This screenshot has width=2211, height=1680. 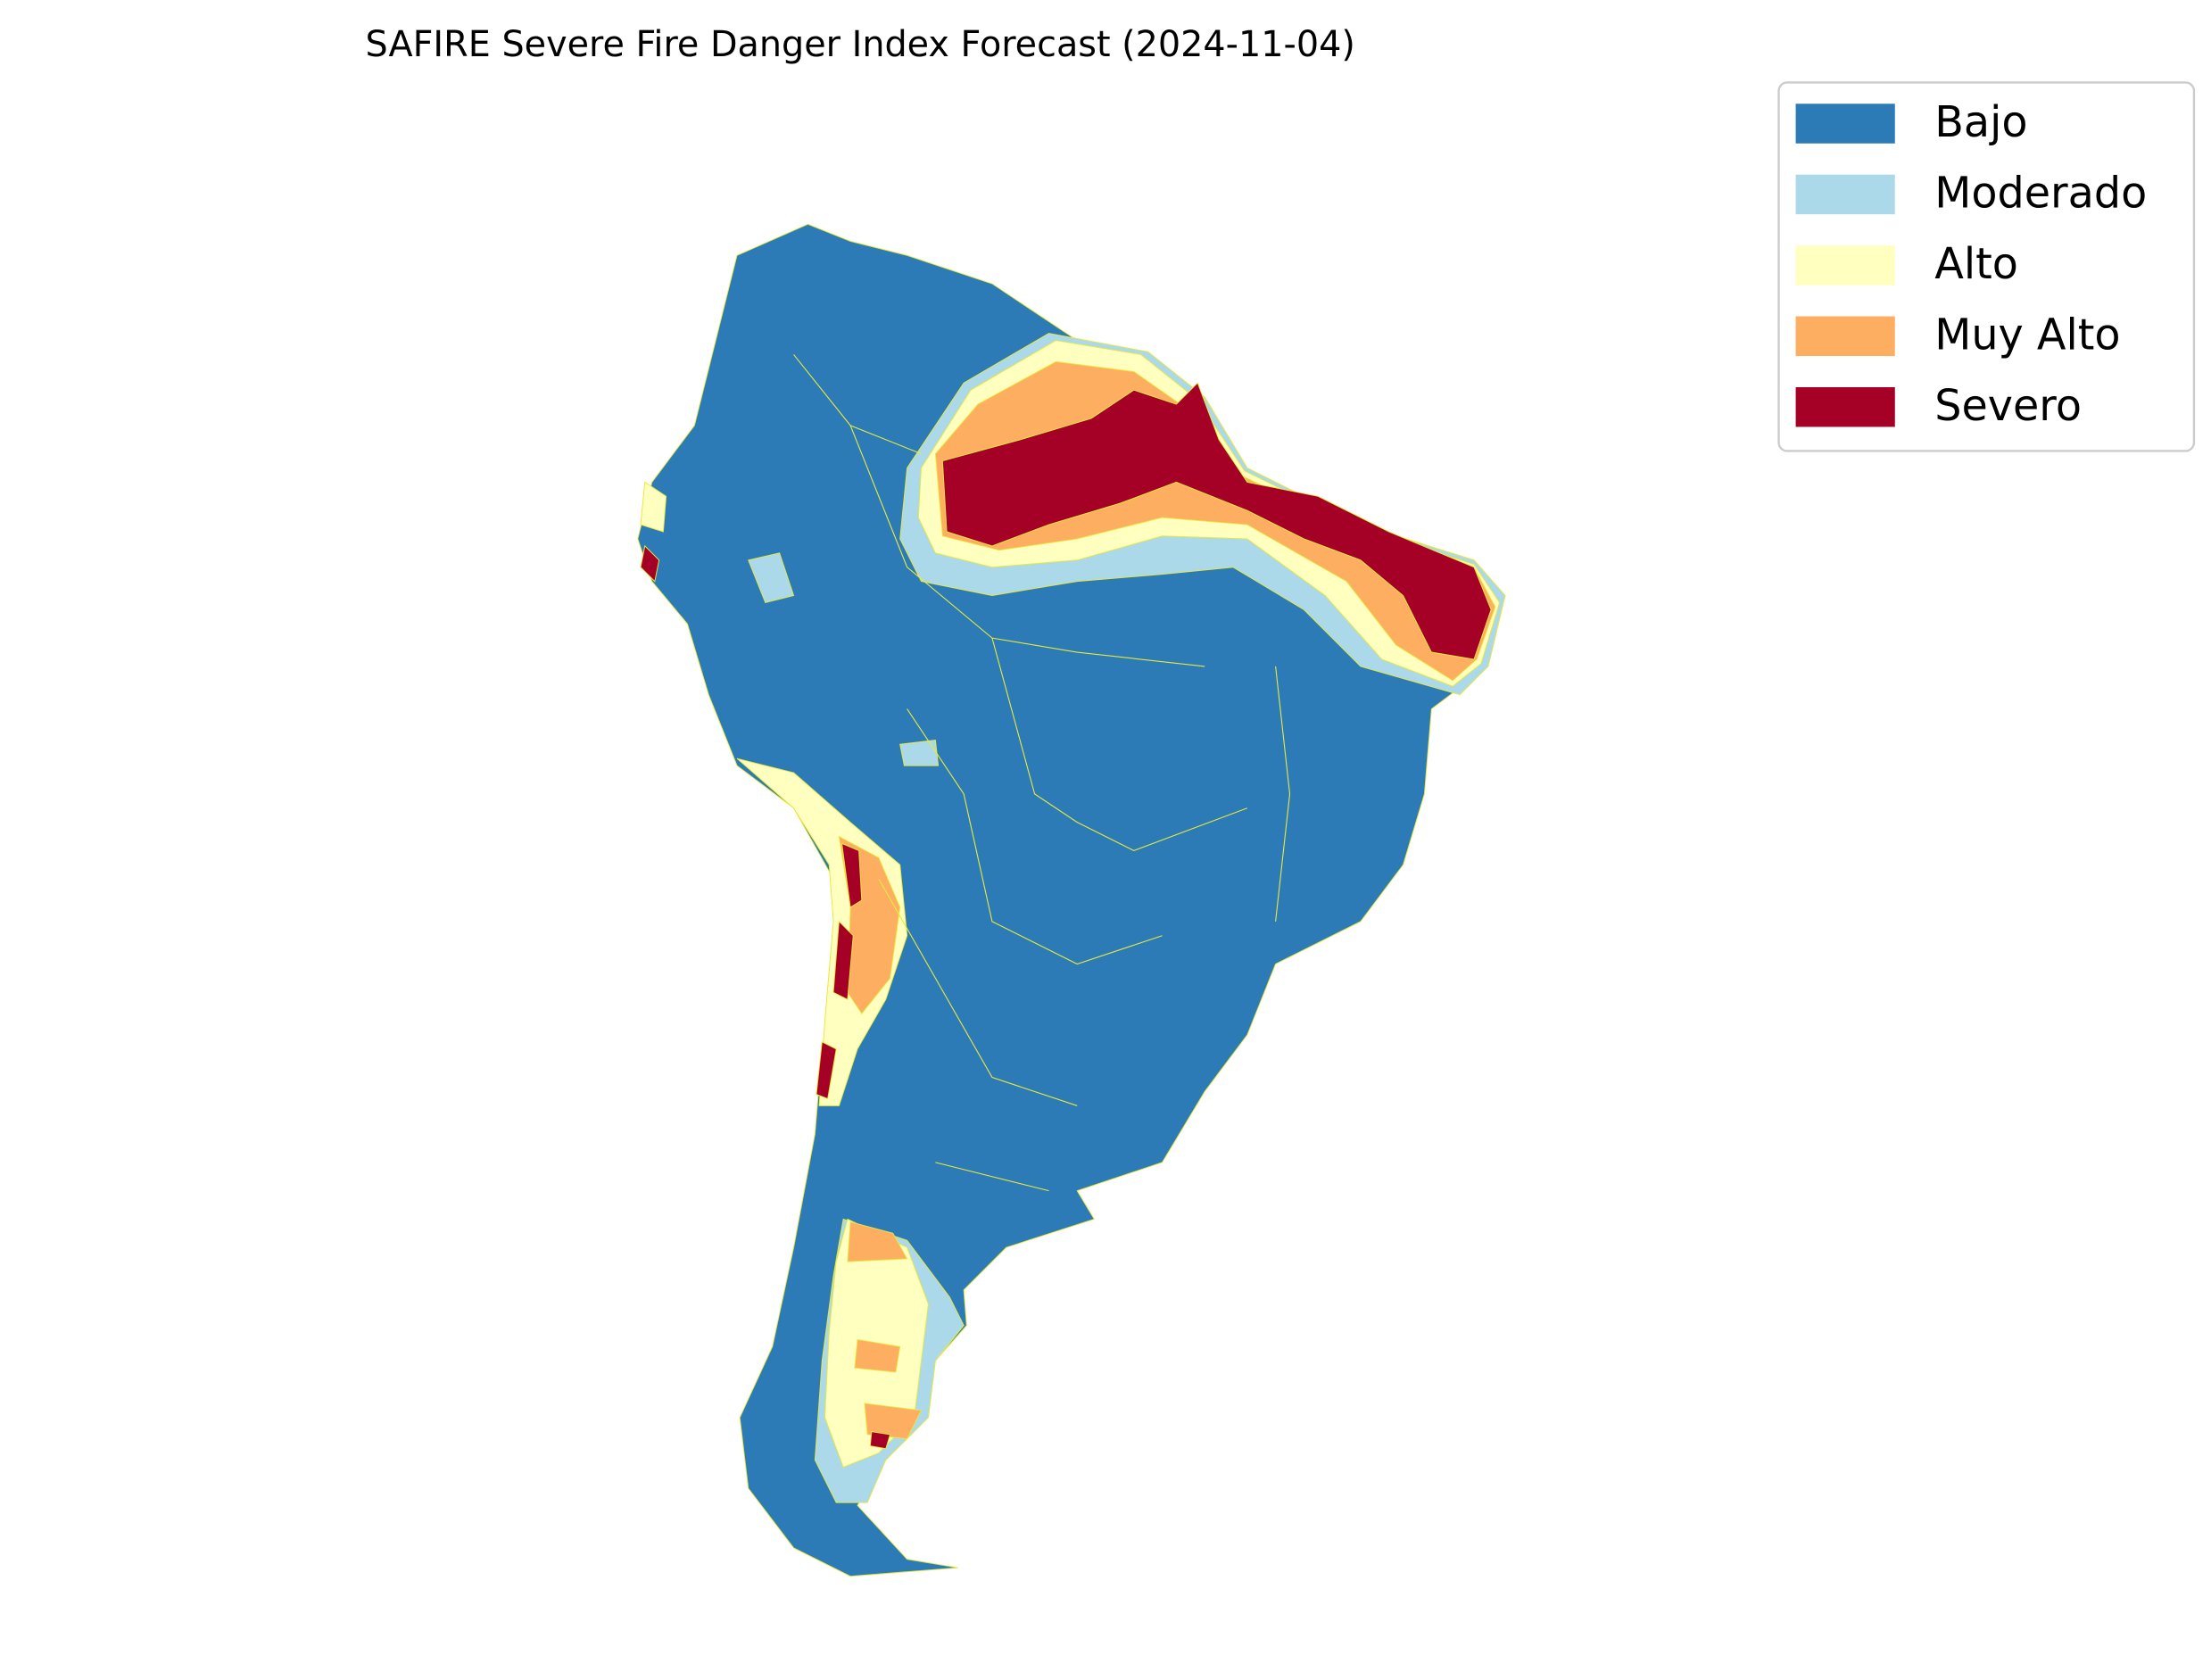 I want to click on legend-label: Bajo, so click(x=1981, y=122).